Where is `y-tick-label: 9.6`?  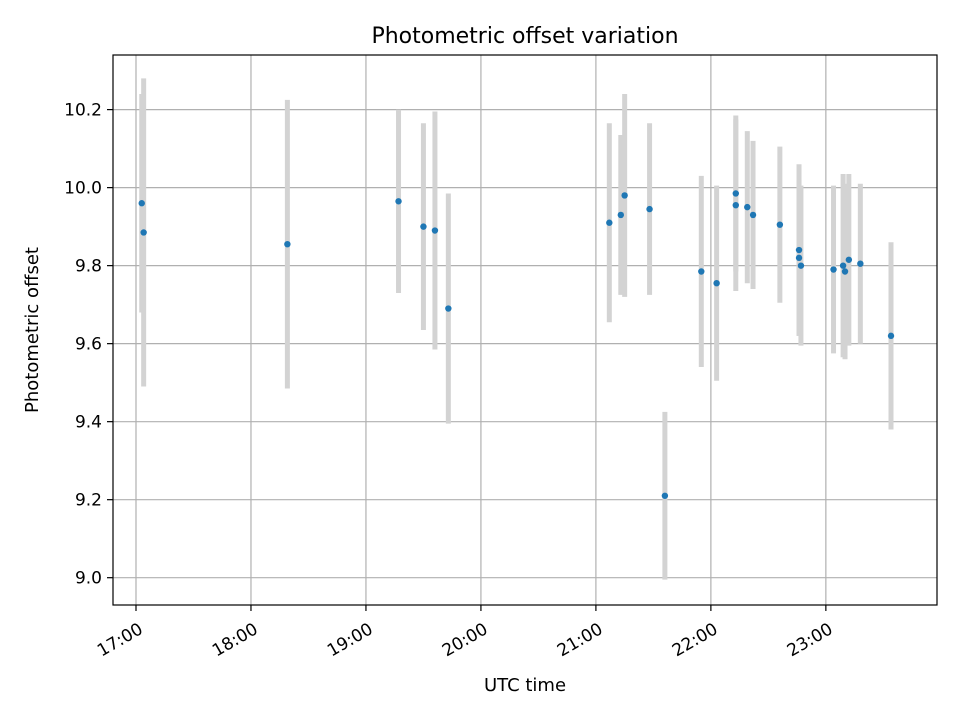 y-tick-label: 9.6 is located at coordinates (88, 345).